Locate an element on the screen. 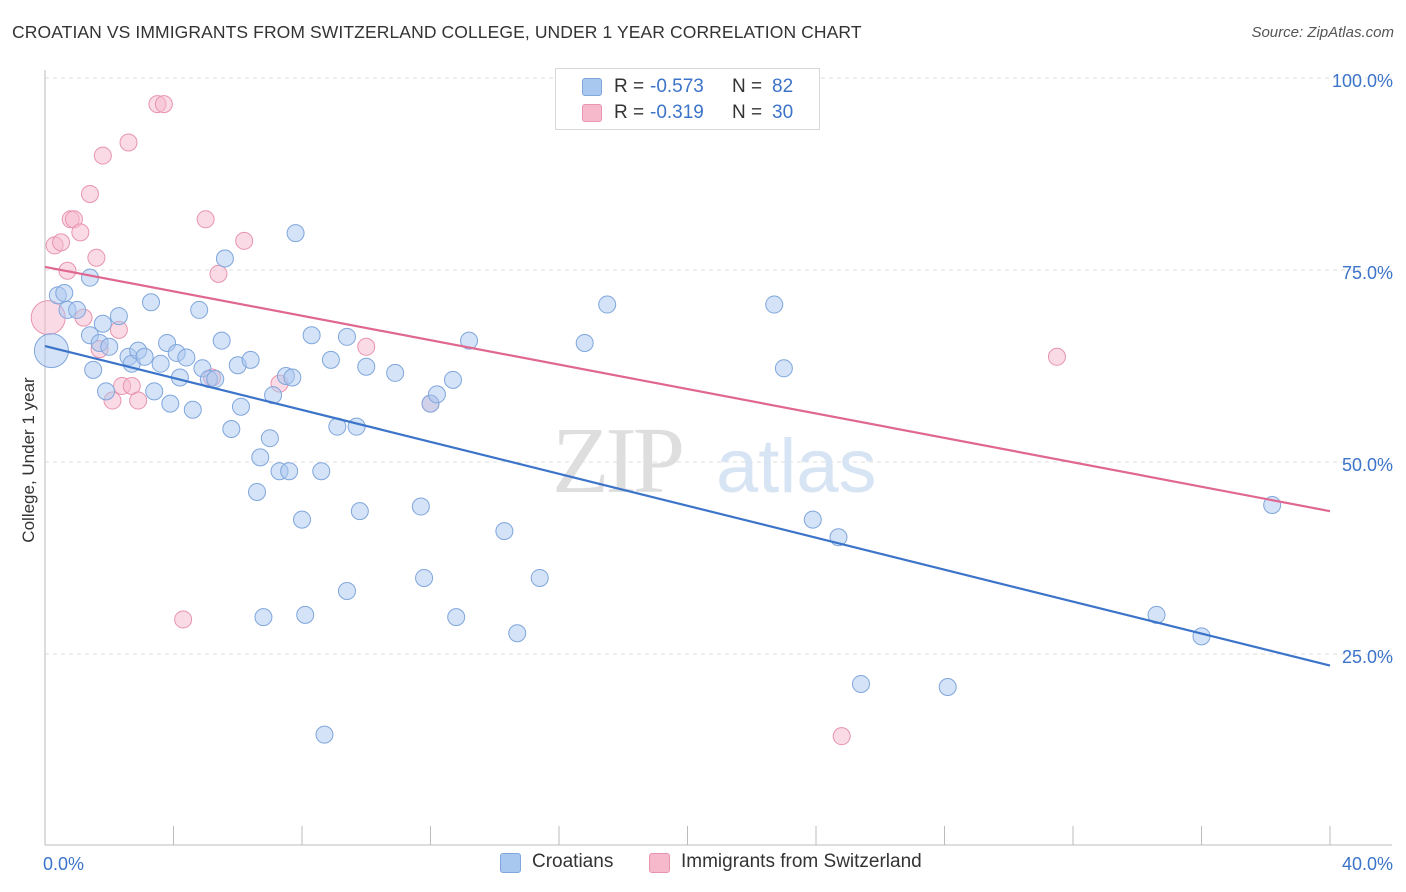  y-tick-label: 25.0% is located at coordinates (1367, 657).